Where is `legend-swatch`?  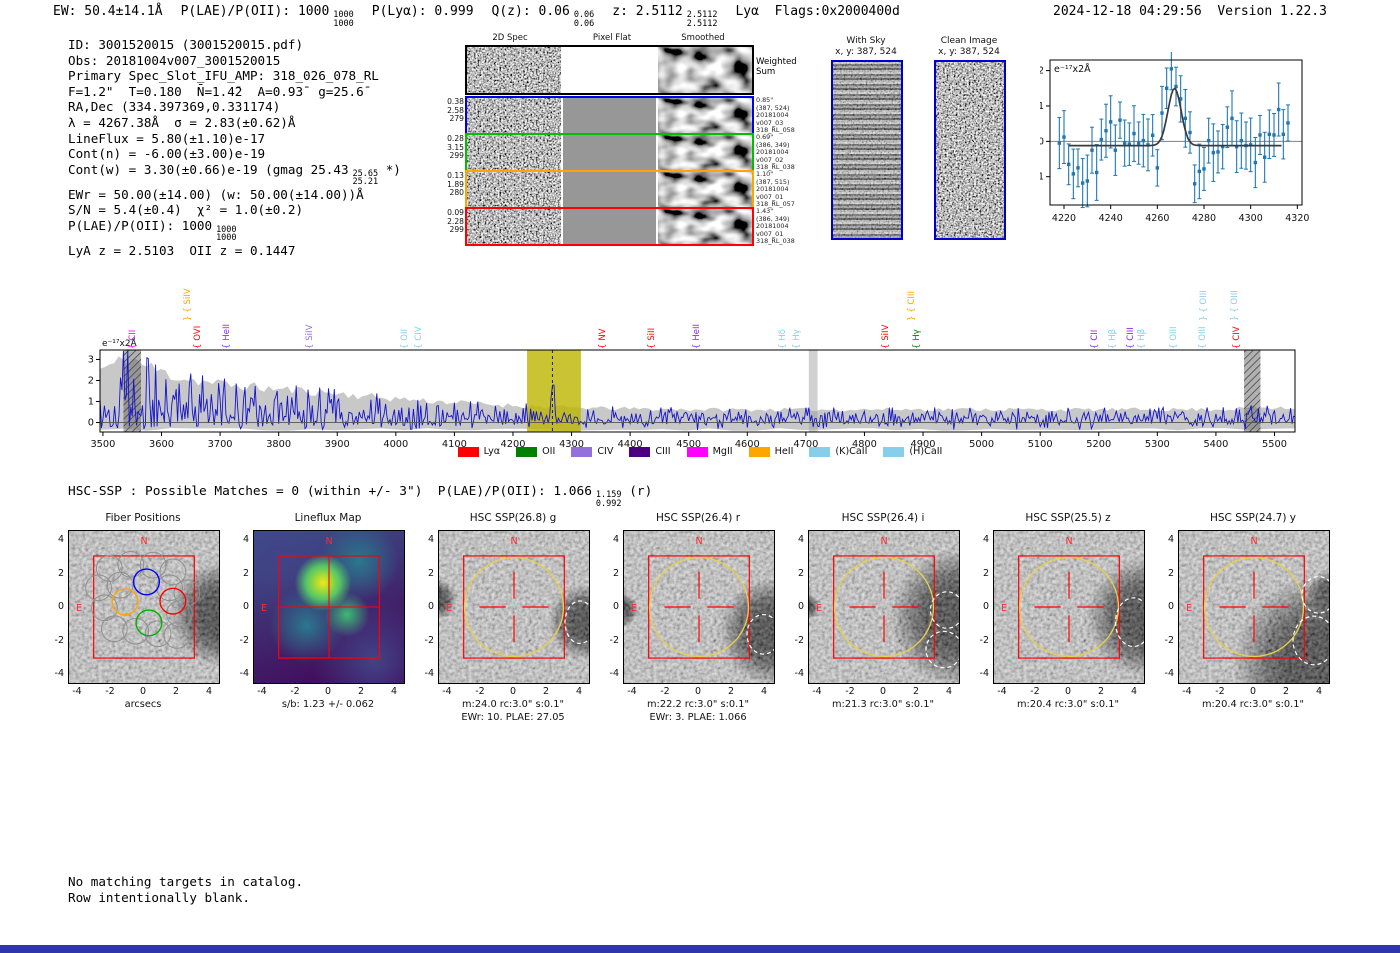
legend-swatch is located at coordinates (820, 451).